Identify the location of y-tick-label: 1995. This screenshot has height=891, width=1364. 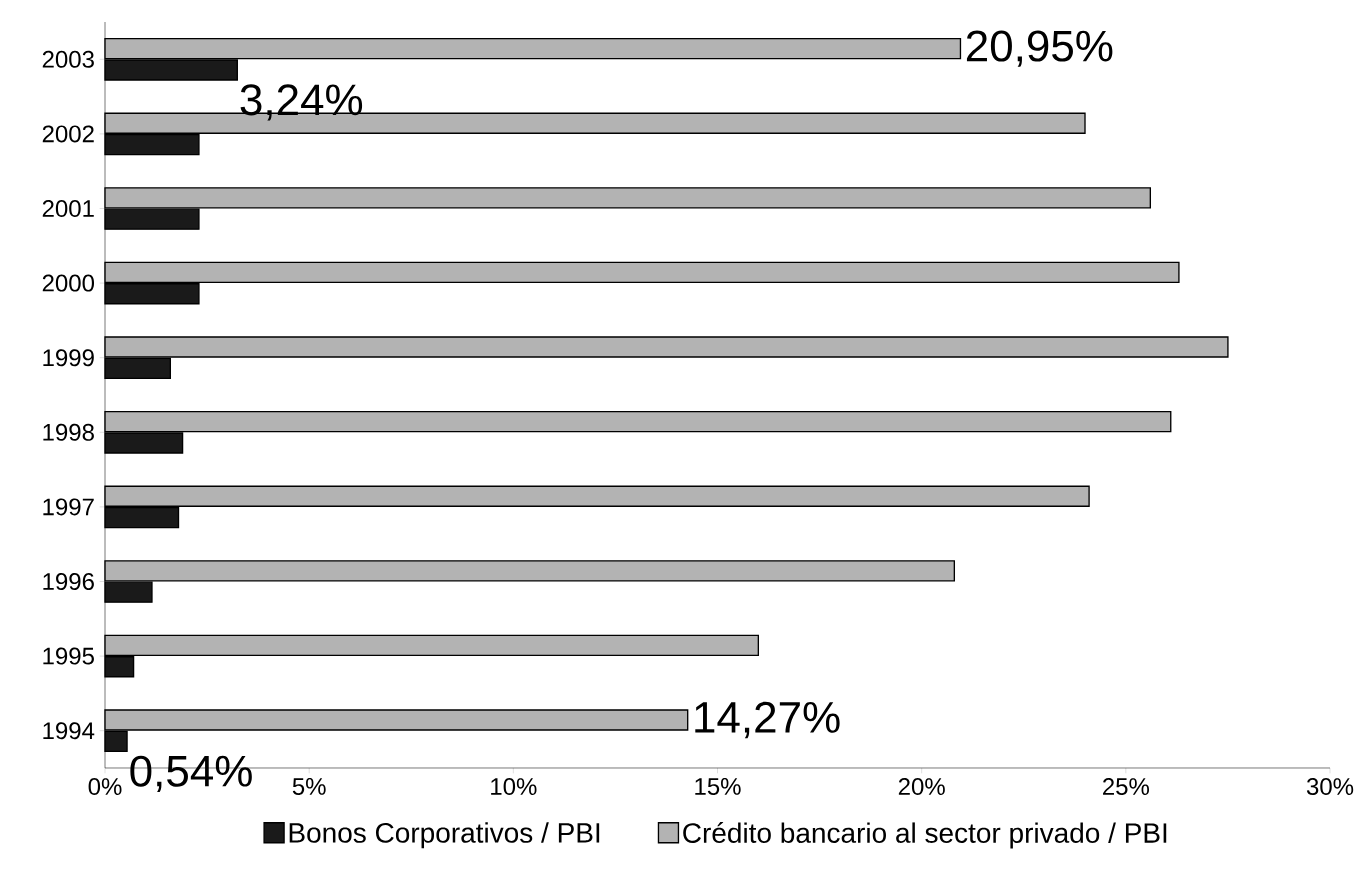
(68, 656).